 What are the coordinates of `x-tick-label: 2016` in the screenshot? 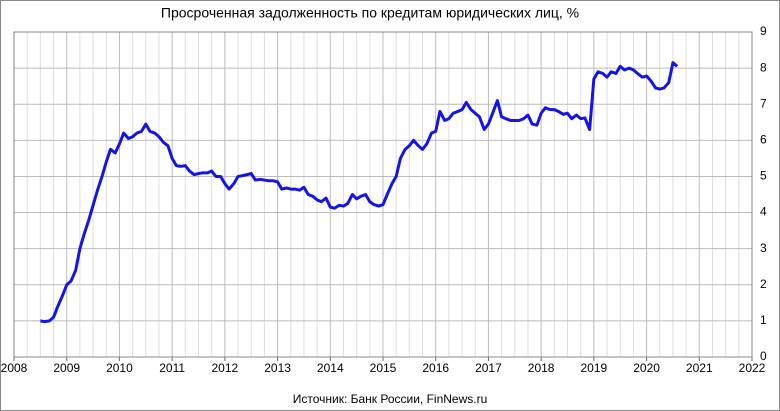 It's located at (435, 368).